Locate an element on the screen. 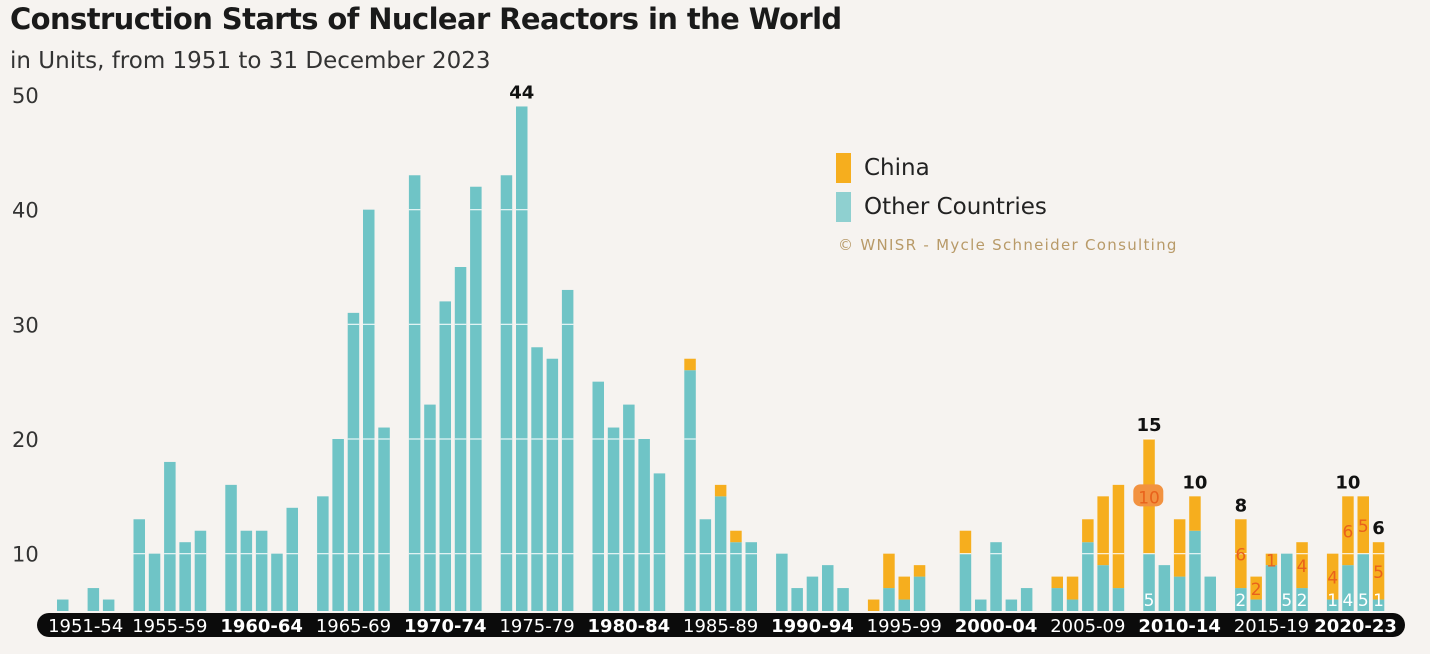 This screenshot has width=1430, height=654. x-group-label: 2010-14 is located at coordinates (1179, 626).